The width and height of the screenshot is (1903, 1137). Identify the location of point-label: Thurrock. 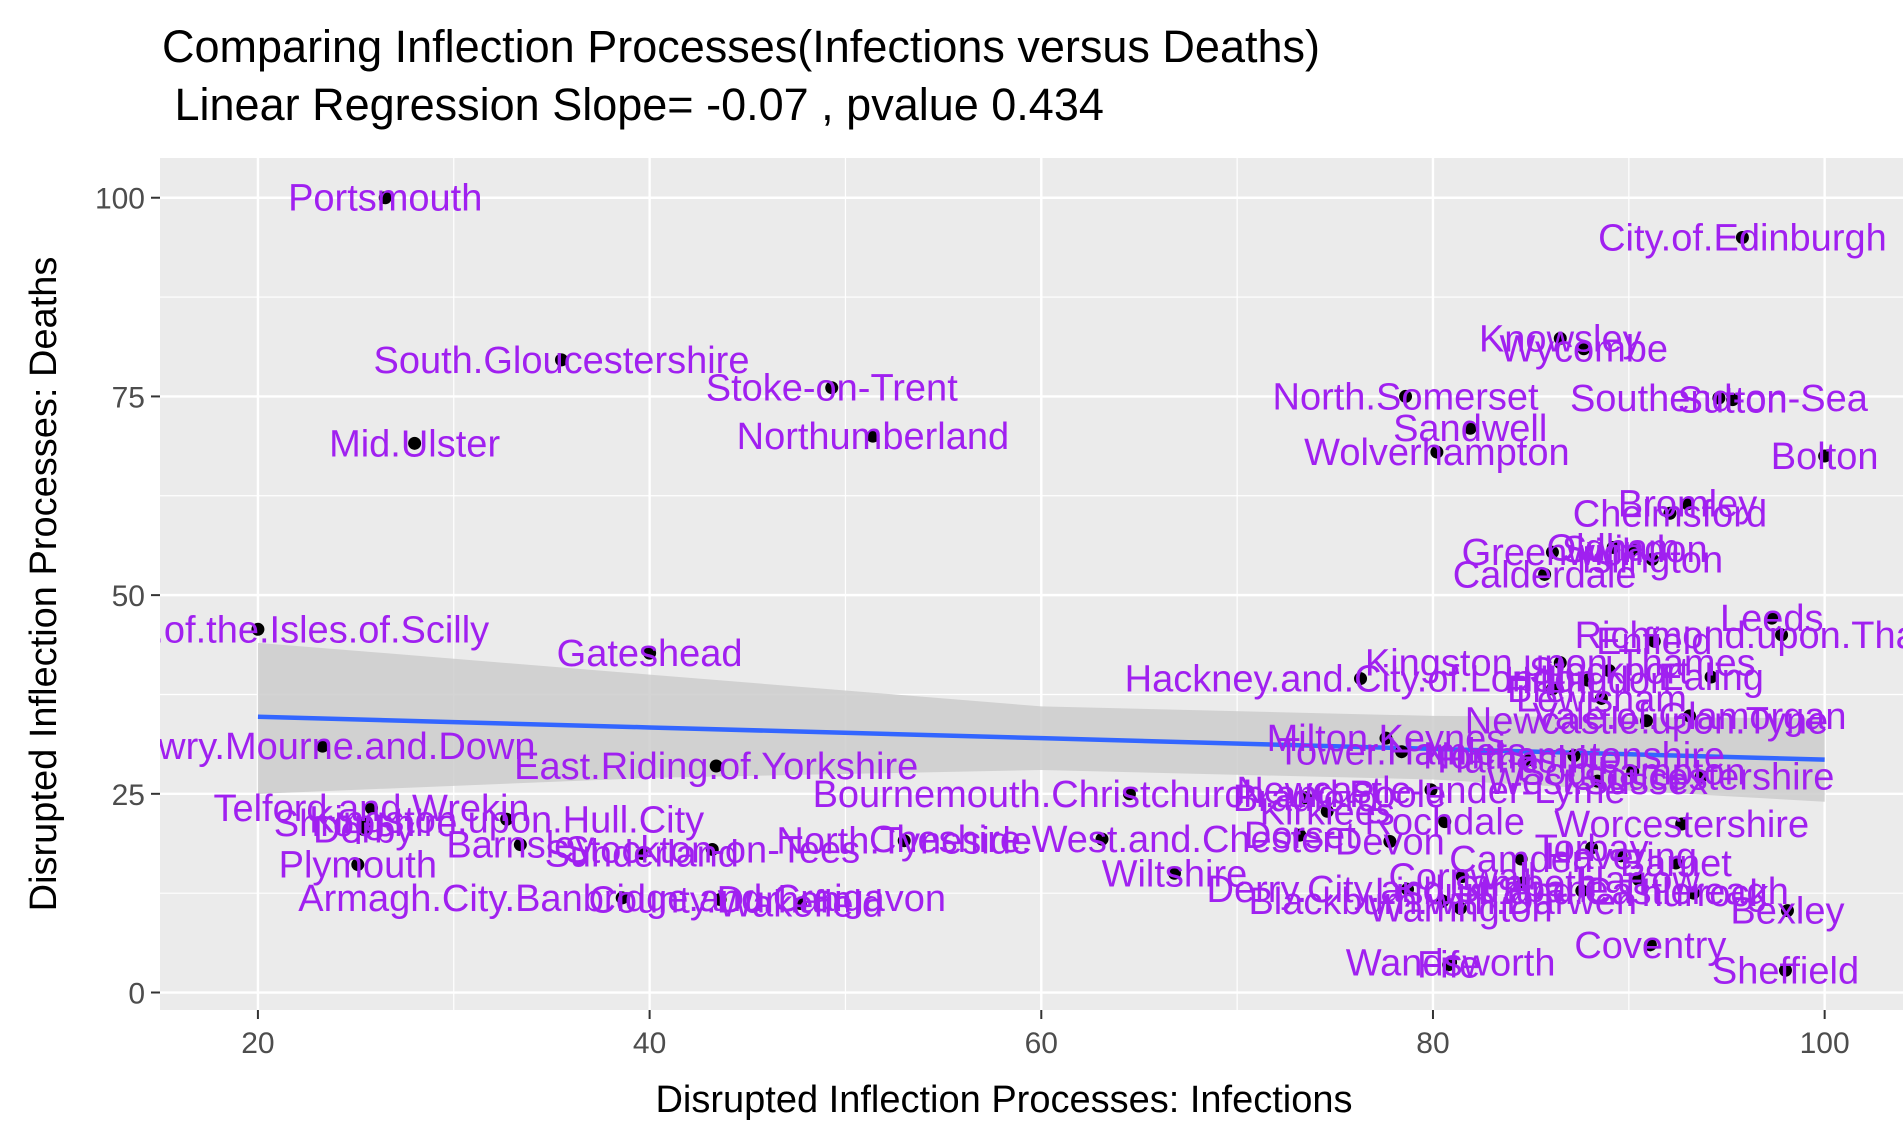
(1693, 894).